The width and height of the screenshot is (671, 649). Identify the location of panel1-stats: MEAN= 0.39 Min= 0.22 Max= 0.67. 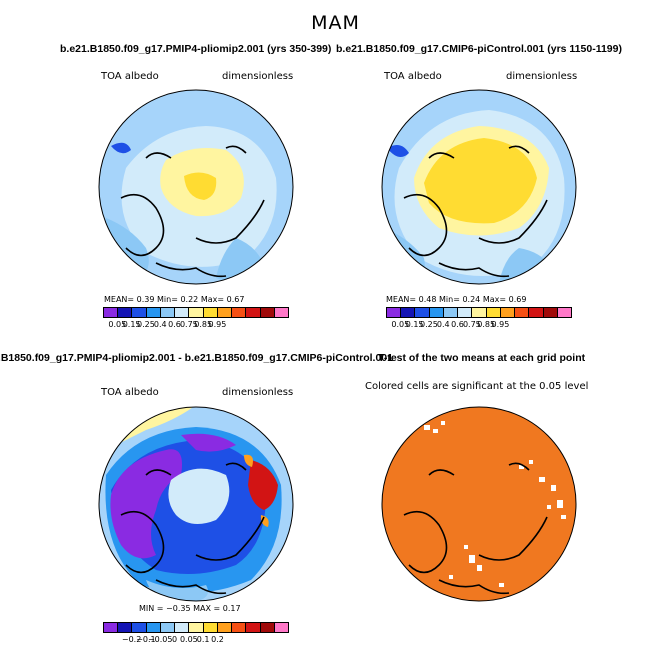
(174, 299).